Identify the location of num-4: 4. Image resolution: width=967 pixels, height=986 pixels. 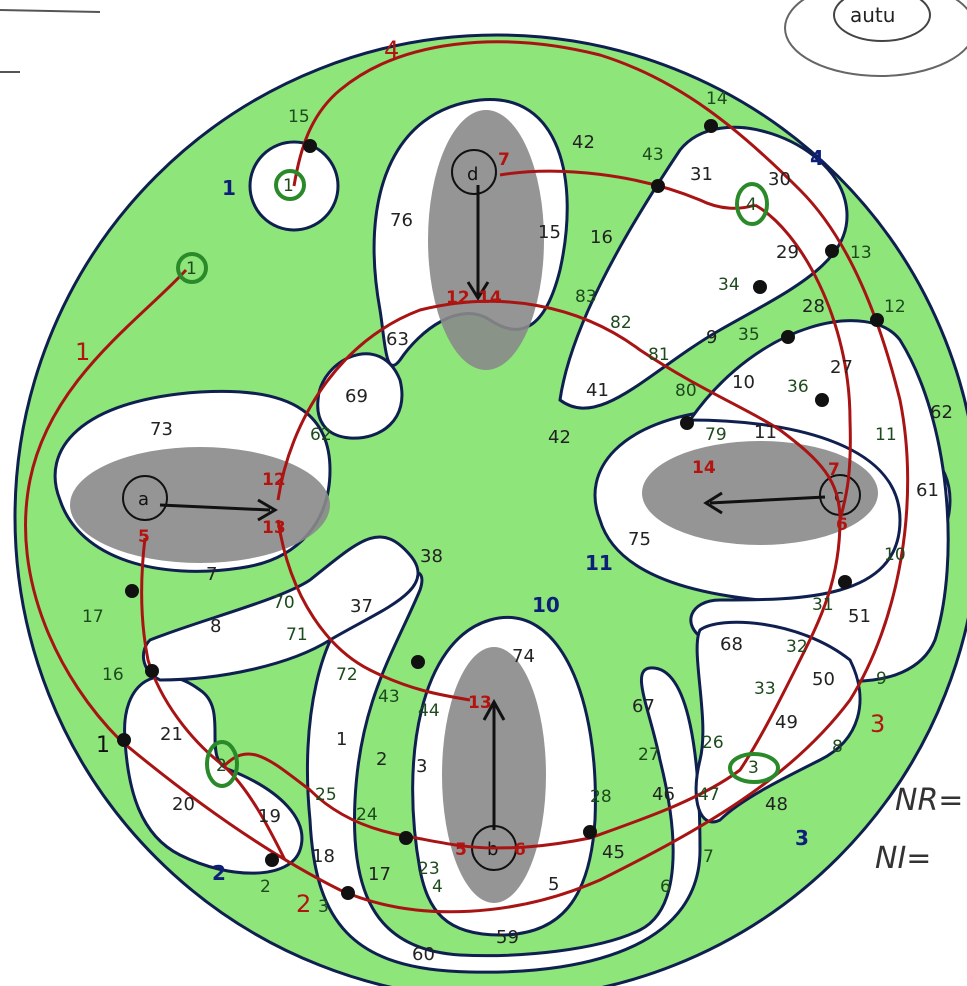
(437, 887).